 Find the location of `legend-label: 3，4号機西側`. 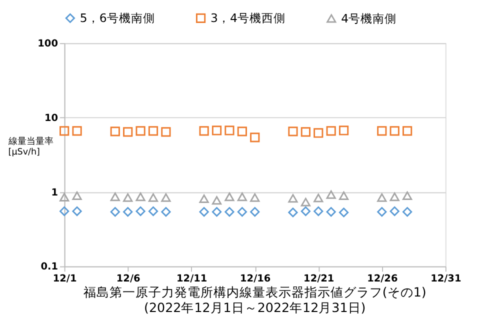

legend-label: 3，4号機西側 is located at coordinates (248, 18).